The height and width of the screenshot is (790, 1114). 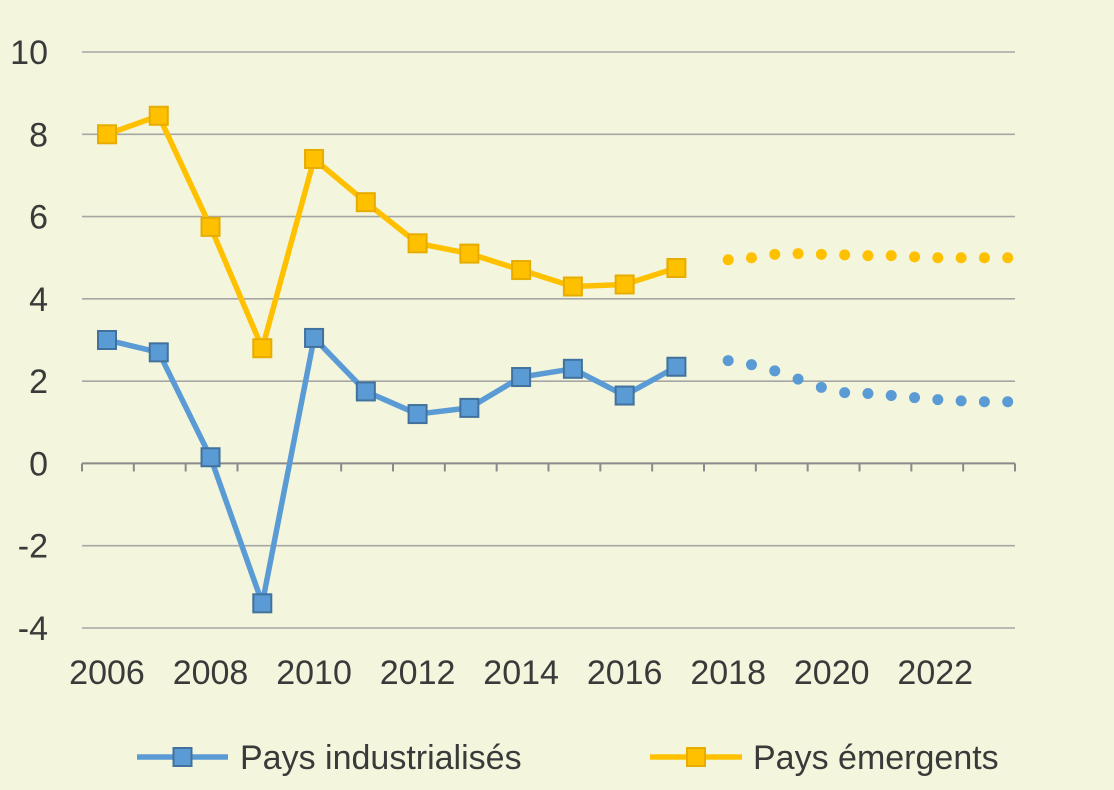 I want to click on x-axis-tick-labels: 2006 2008 2010 2012 2014 2016 2018 2020 2022, so click(x=521, y=673).